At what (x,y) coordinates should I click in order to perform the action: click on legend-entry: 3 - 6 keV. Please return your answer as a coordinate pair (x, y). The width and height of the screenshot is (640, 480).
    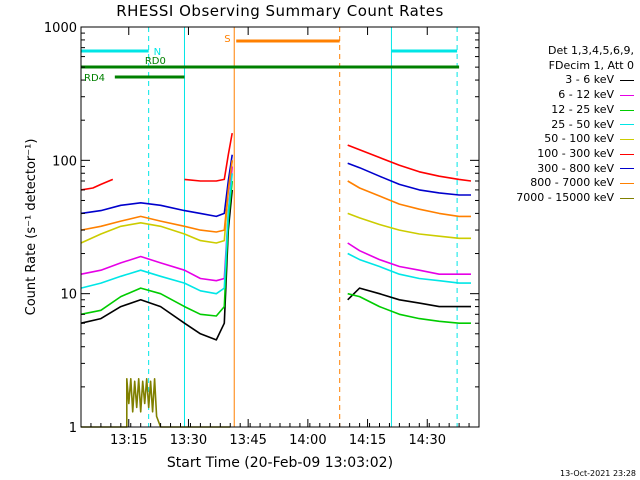
    Looking at the image, I should click on (559, 80).